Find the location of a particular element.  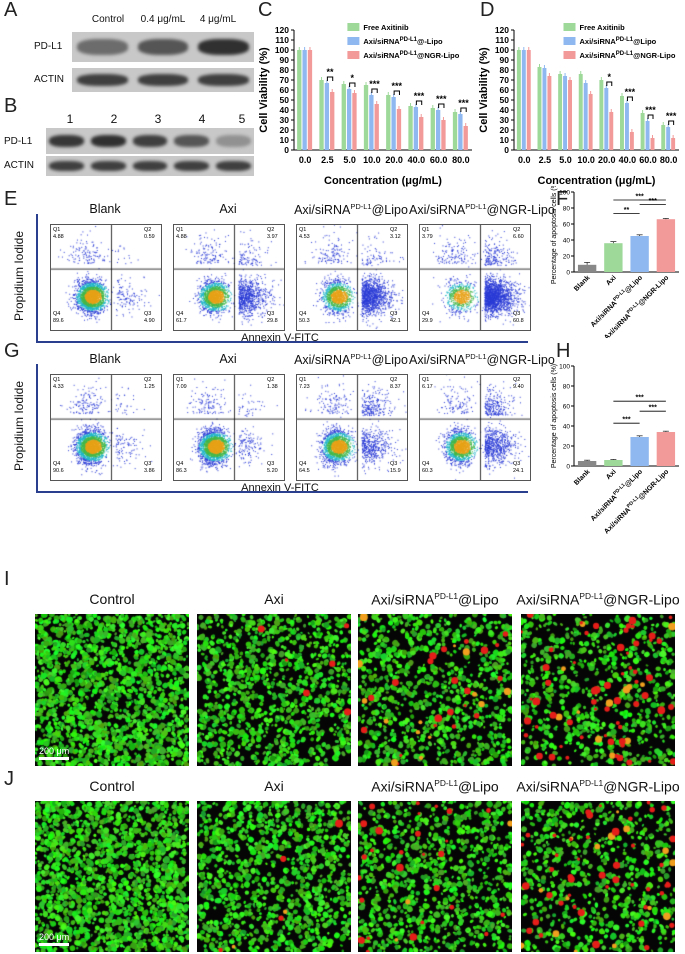

x-tick-label: 20.0 is located at coordinates (394, 160).